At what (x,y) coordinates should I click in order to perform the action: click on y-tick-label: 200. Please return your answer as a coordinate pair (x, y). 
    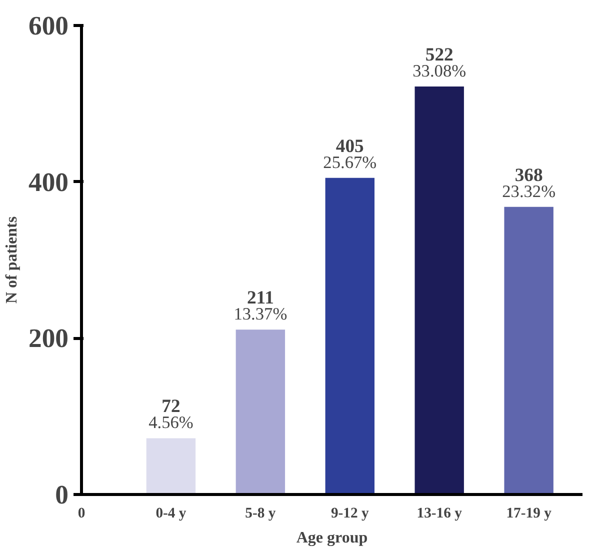
    Looking at the image, I should click on (48, 338).